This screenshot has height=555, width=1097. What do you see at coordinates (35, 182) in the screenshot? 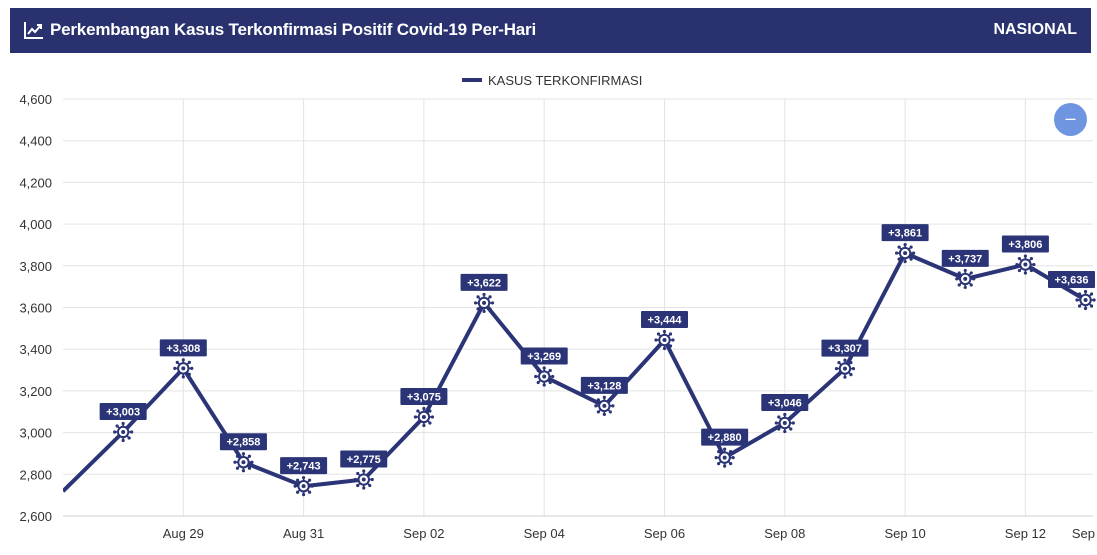
I see `y-tick-label: 4,200` at bounding box center [35, 182].